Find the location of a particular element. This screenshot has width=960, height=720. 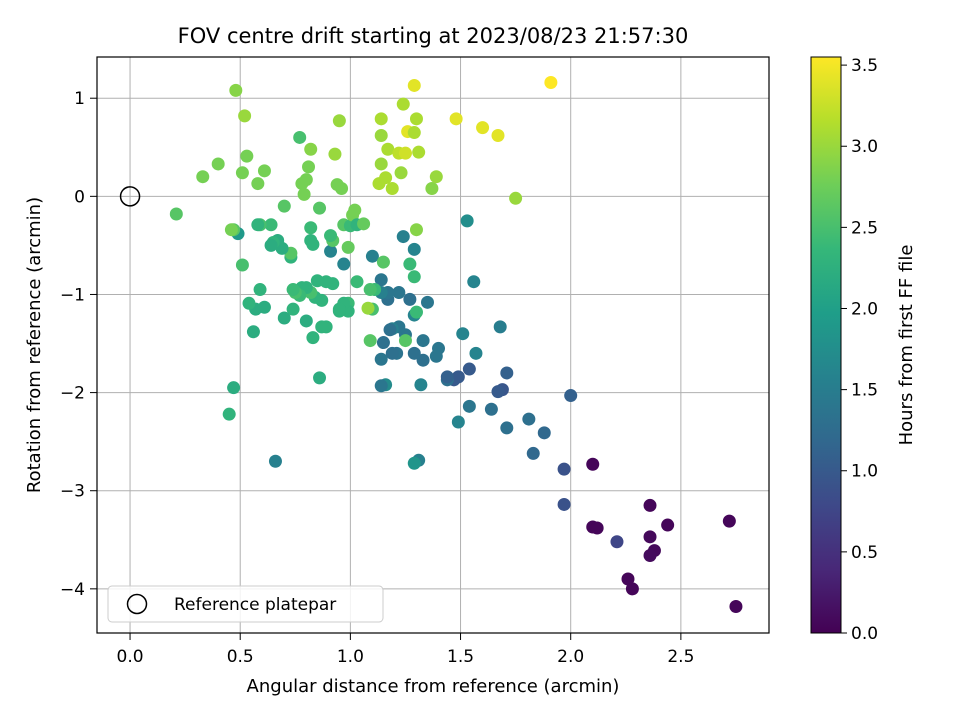

colorbar-tick-label: 2.5 is located at coordinates (864, 228).